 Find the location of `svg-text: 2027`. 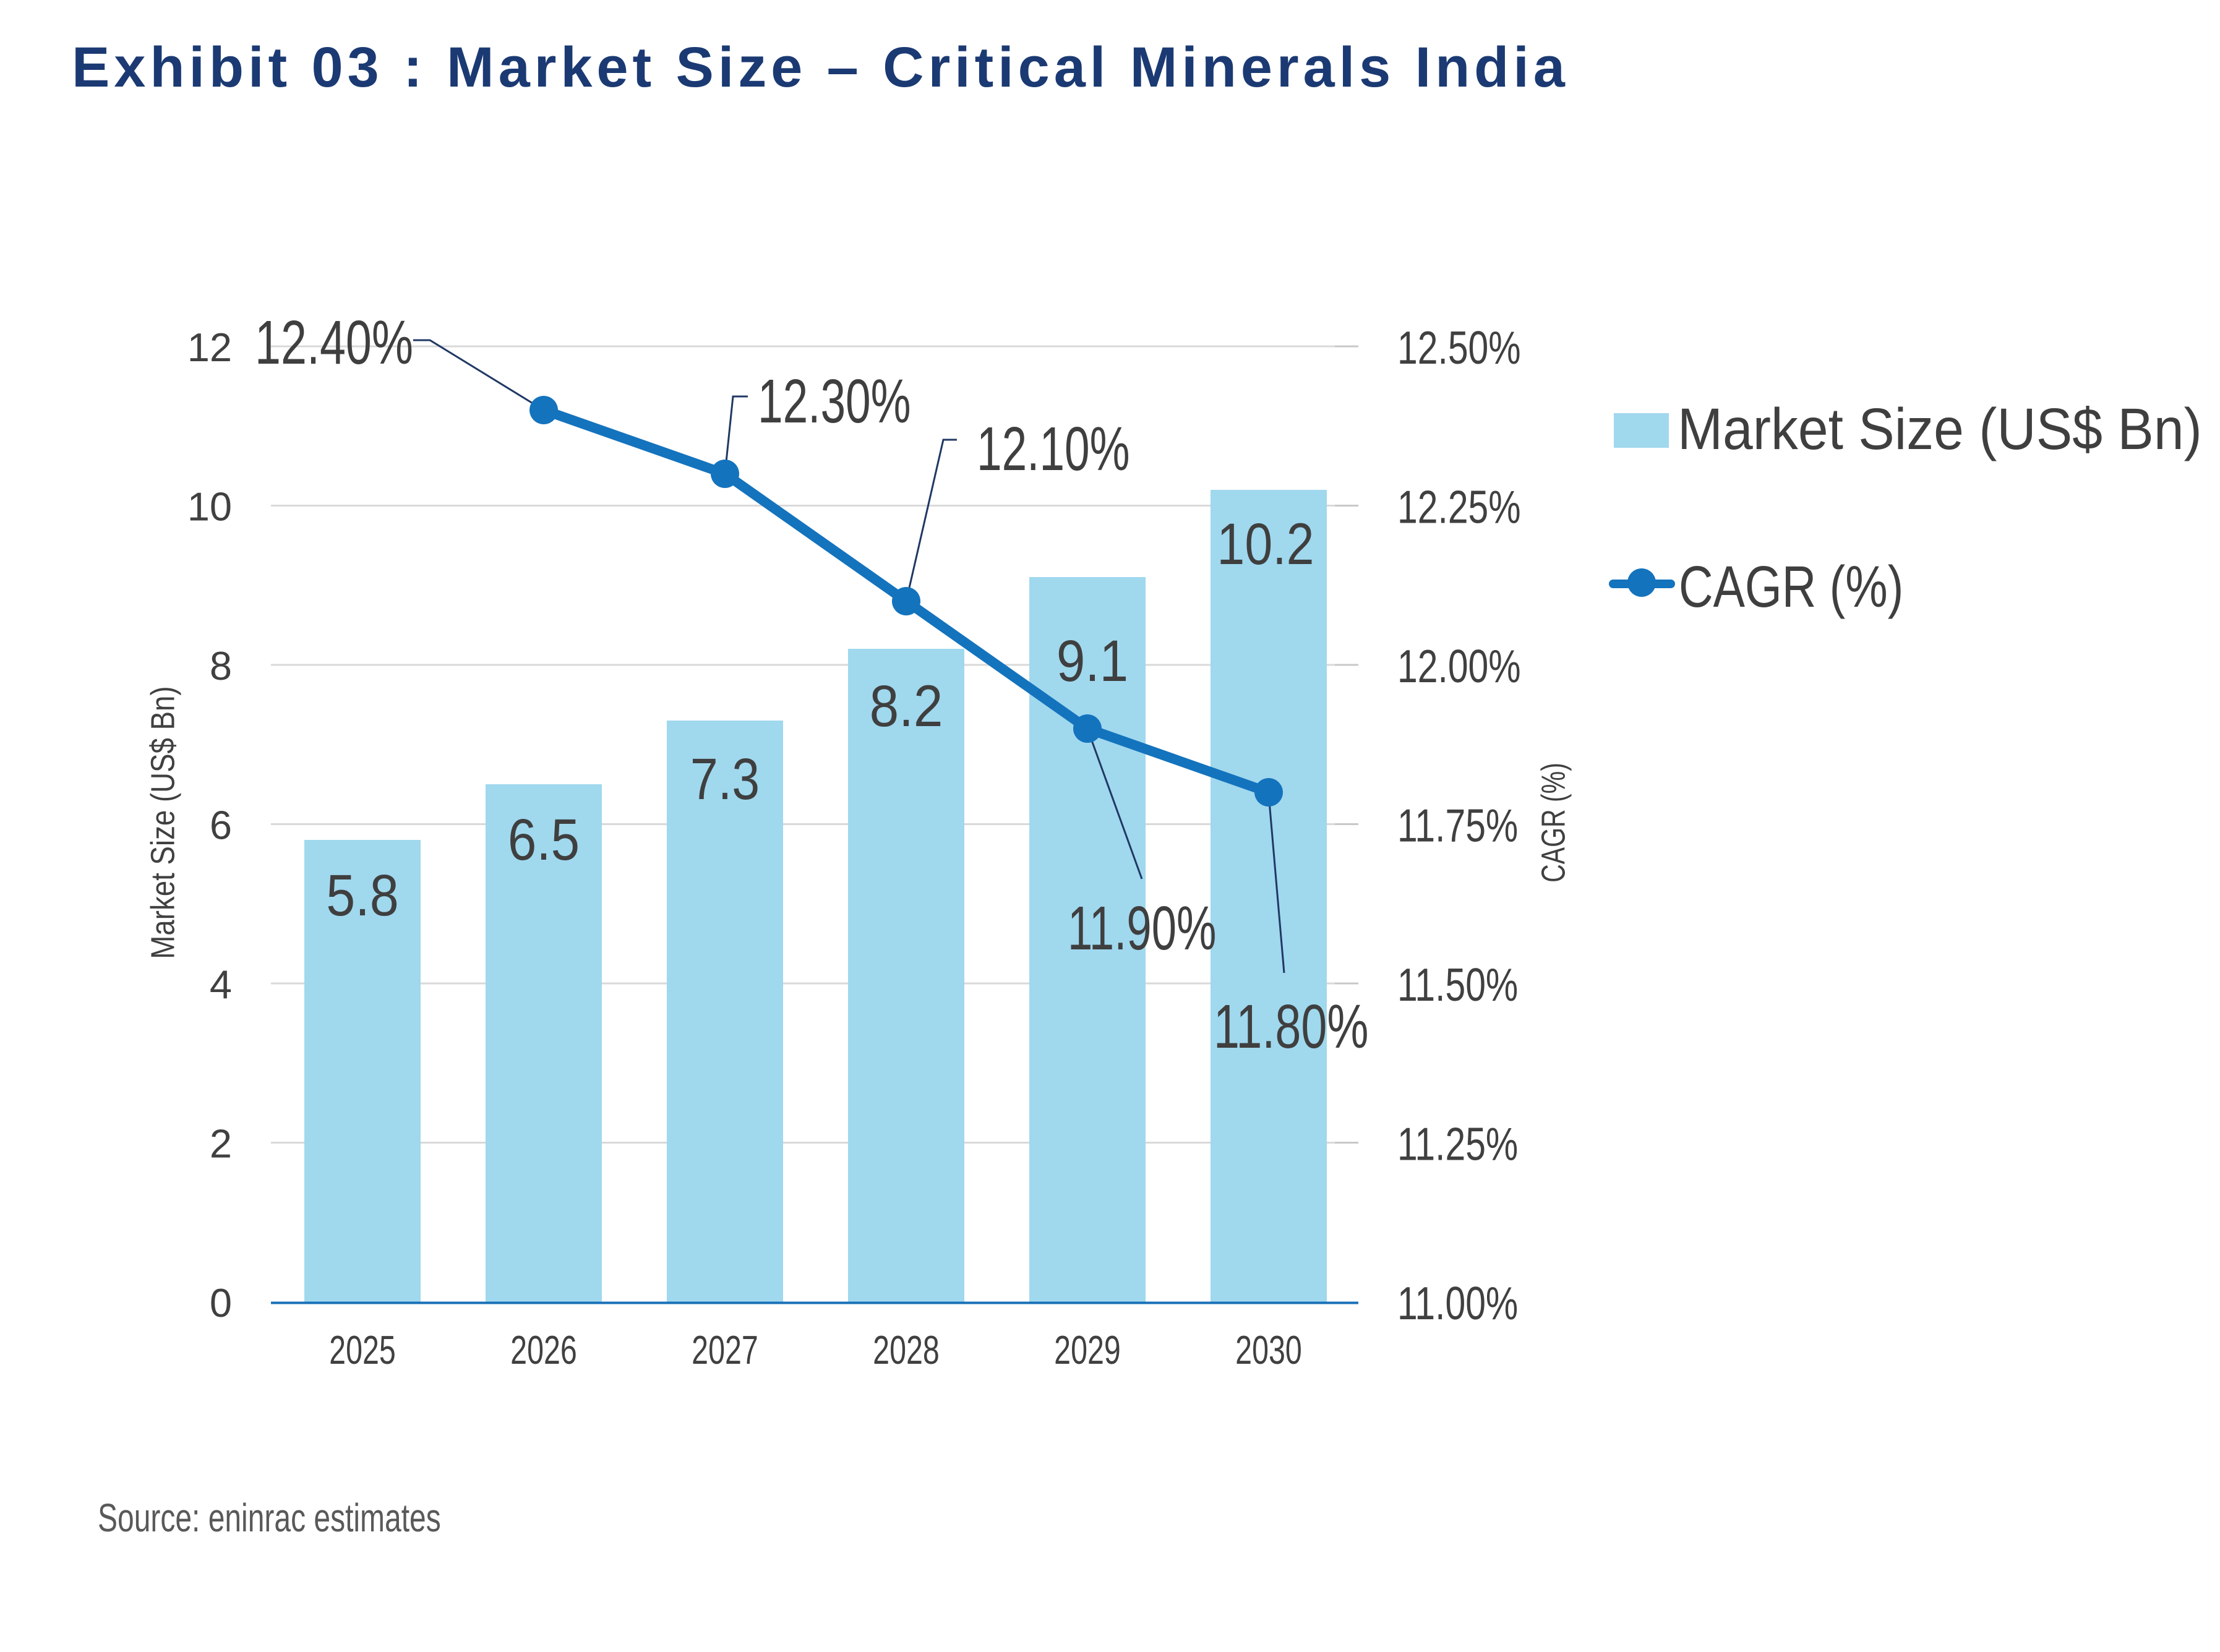

svg-text: 2027 is located at coordinates (725, 1351).